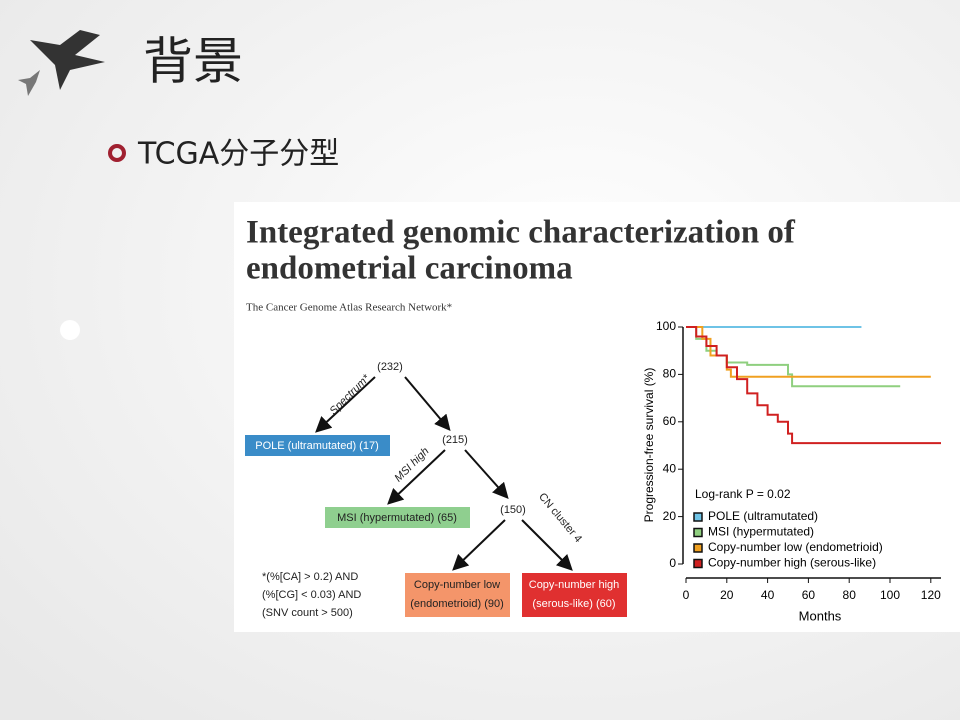 The width and height of the screenshot is (960, 724). Describe the element at coordinates (820, 615) in the screenshot. I see `x-axis-label: Months` at that location.